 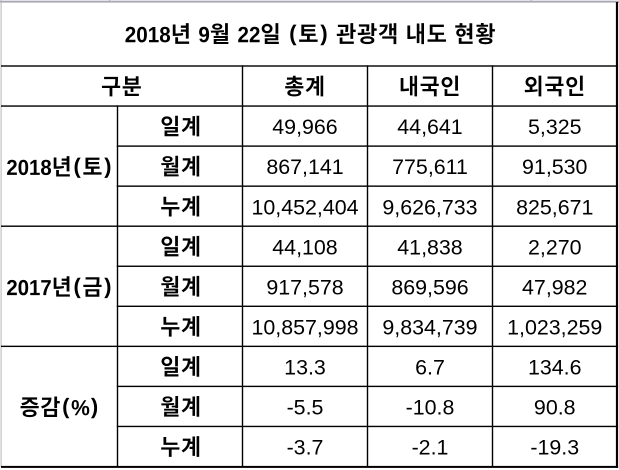 What do you see at coordinates (429, 207) in the screenshot?
I see `svg-text: 9,626,733` at bounding box center [429, 207].